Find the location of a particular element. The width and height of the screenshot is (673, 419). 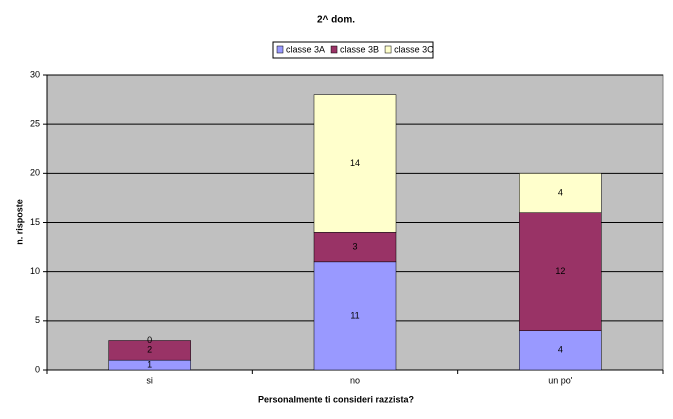

data-label: 12 is located at coordinates (560, 271).